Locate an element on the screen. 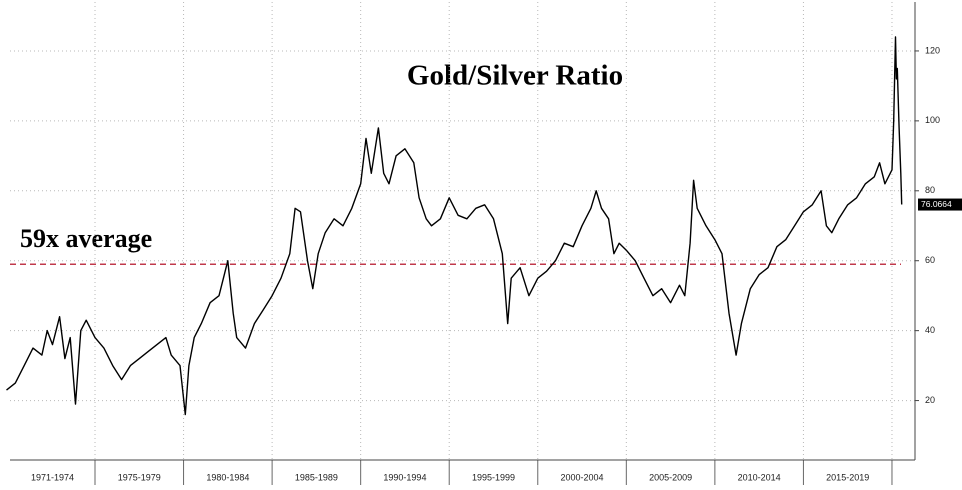 The height and width of the screenshot is (490, 962). last-value-box is located at coordinates (940, 204).